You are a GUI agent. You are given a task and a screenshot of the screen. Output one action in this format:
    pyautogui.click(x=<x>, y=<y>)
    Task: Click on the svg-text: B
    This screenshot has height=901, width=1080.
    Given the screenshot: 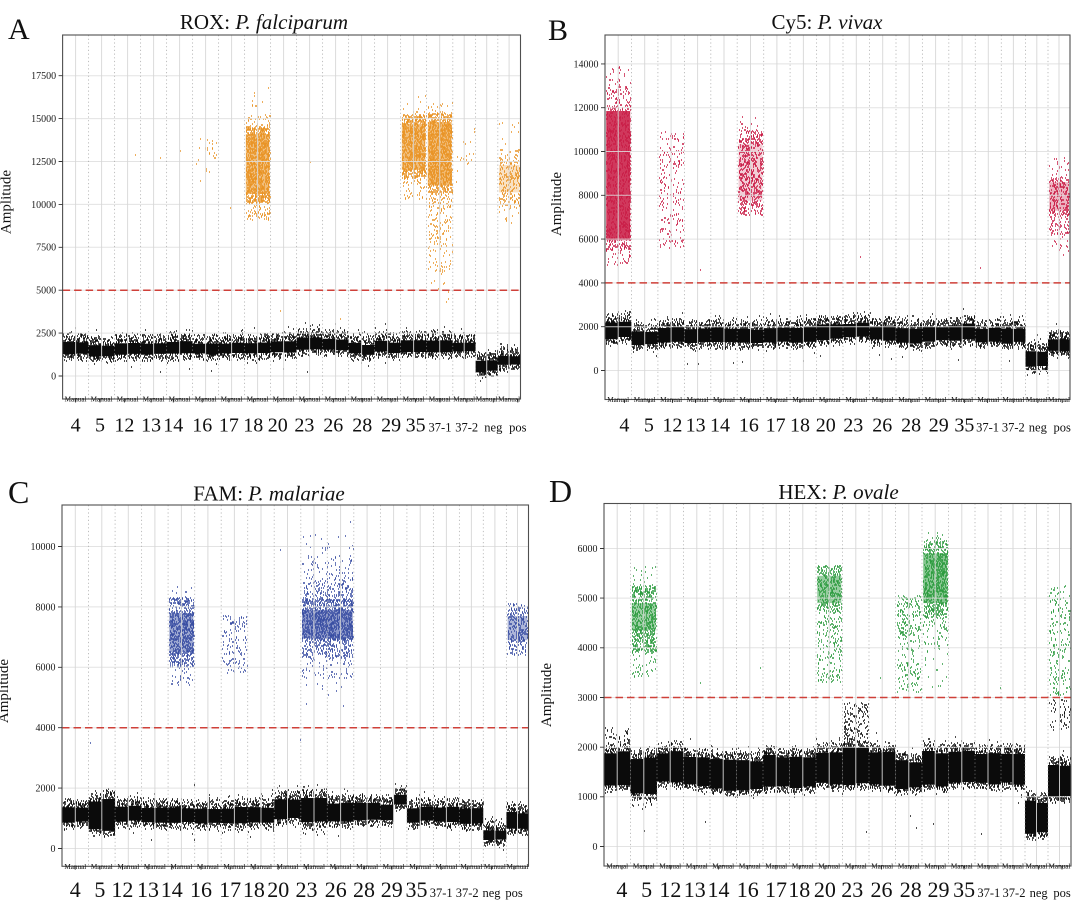 What is the action you would take?
    pyautogui.click(x=558, y=30)
    